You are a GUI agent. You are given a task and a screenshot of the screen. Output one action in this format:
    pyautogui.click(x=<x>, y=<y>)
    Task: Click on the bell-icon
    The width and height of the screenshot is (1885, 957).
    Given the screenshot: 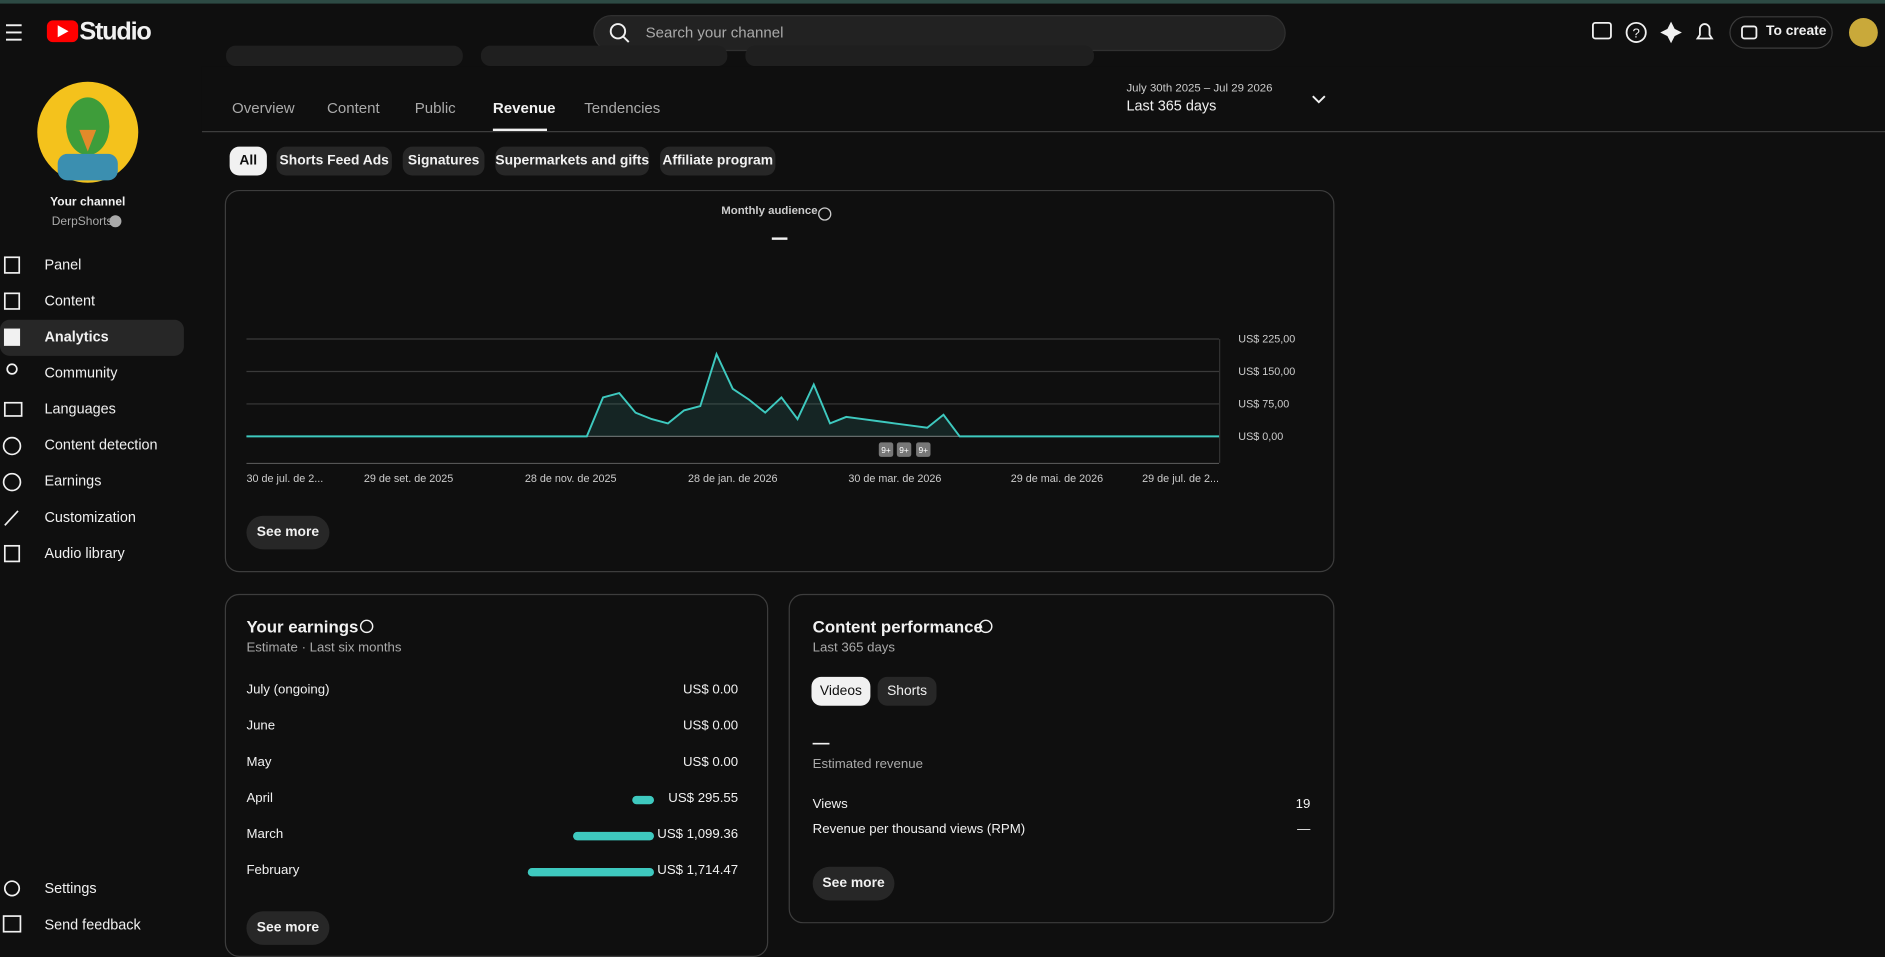 What is the action you would take?
    pyautogui.click(x=1704, y=31)
    